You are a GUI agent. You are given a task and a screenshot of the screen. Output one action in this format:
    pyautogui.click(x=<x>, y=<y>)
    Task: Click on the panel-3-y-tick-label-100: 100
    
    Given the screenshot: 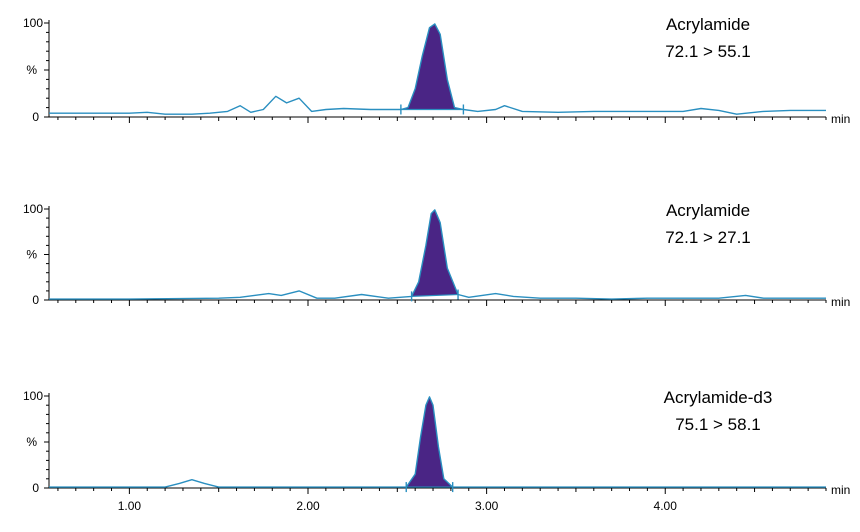 What is the action you would take?
    pyautogui.click(x=33, y=396)
    